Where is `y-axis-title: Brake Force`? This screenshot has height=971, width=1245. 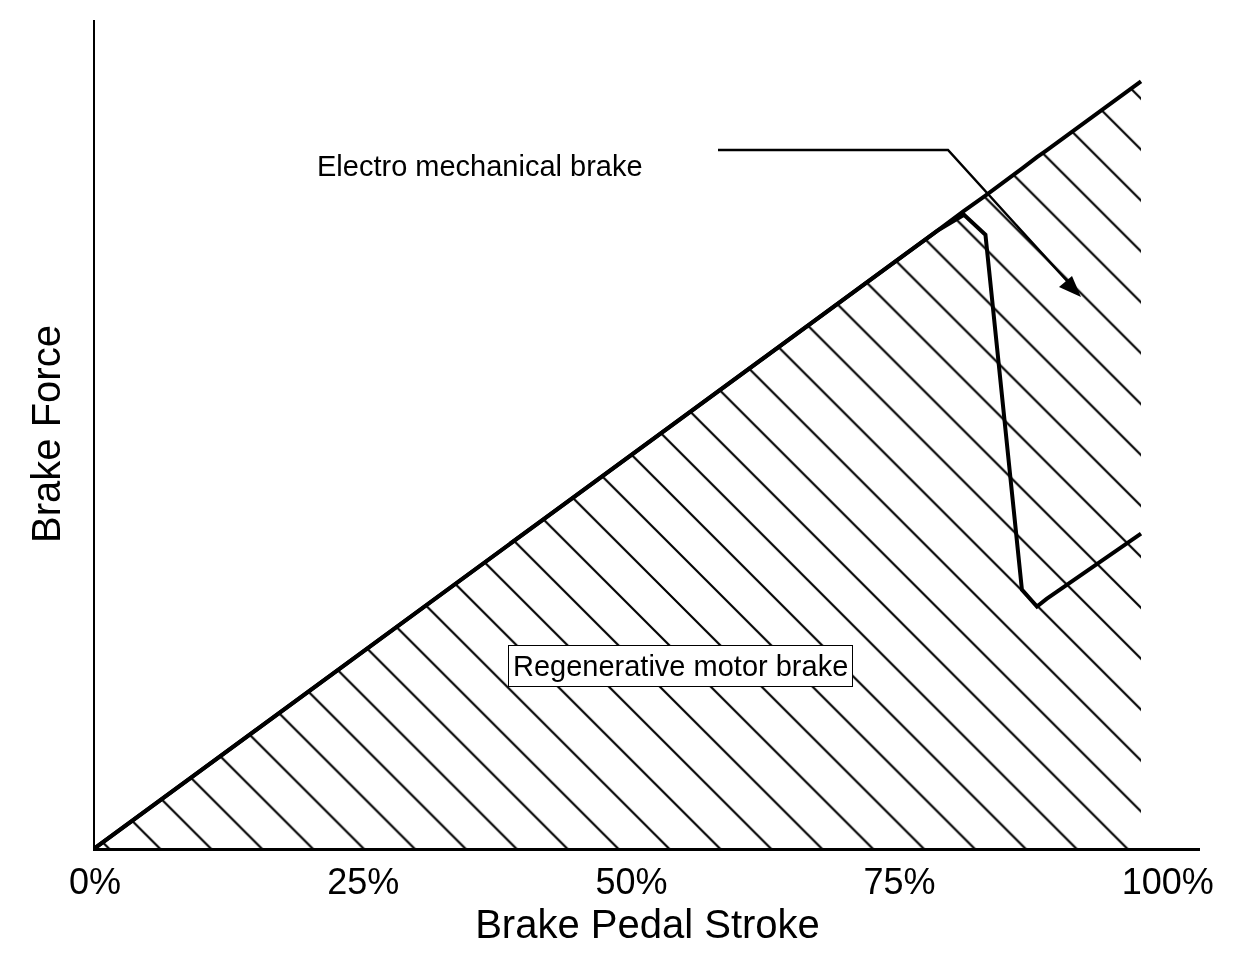
y-axis-title: Brake Force is located at coordinates (45, 434).